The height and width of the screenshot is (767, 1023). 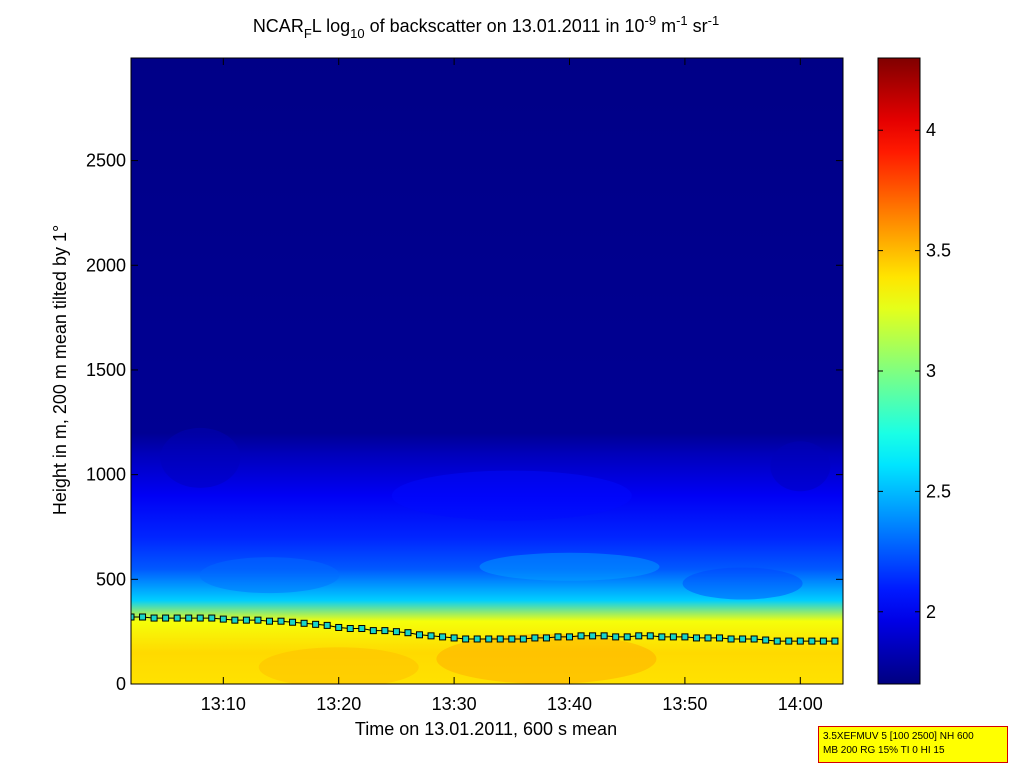 I want to click on title-part-mid3: m, so click(x=666, y=26).